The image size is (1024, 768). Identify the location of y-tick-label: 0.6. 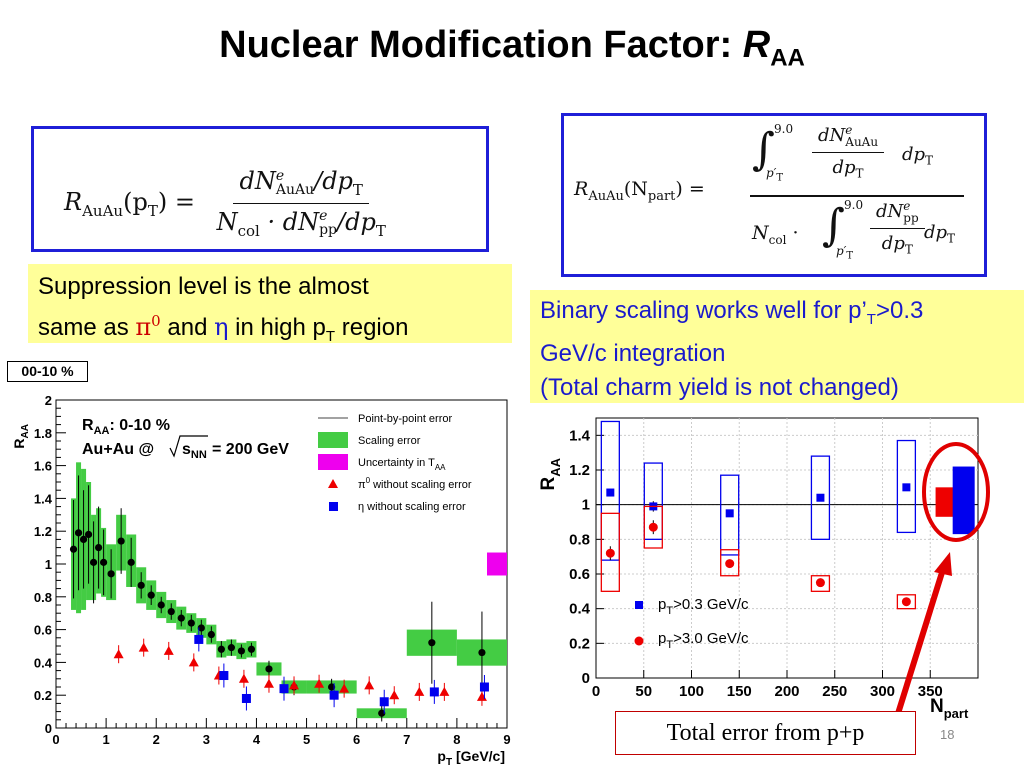
(579, 574).